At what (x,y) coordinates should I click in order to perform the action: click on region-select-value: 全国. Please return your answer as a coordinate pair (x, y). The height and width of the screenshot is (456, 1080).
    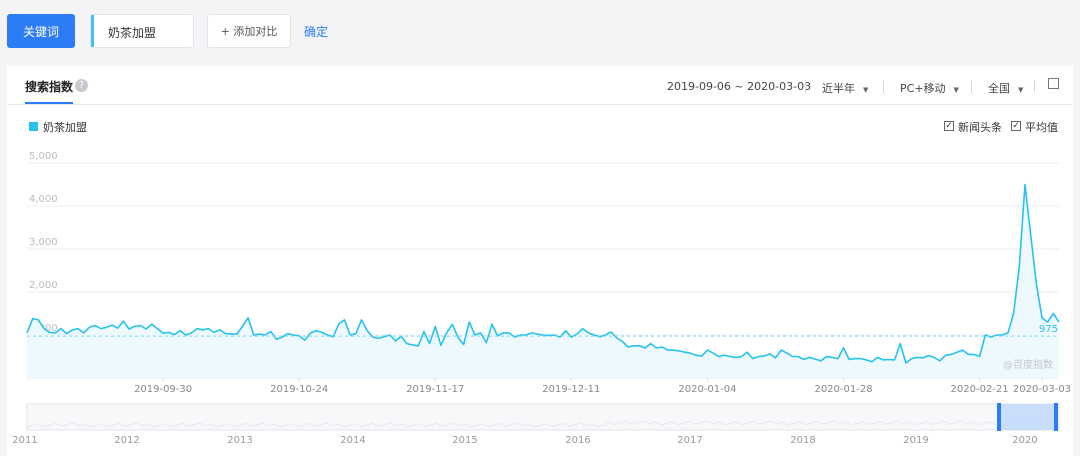
    Looking at the image, I should click on (999, 88).